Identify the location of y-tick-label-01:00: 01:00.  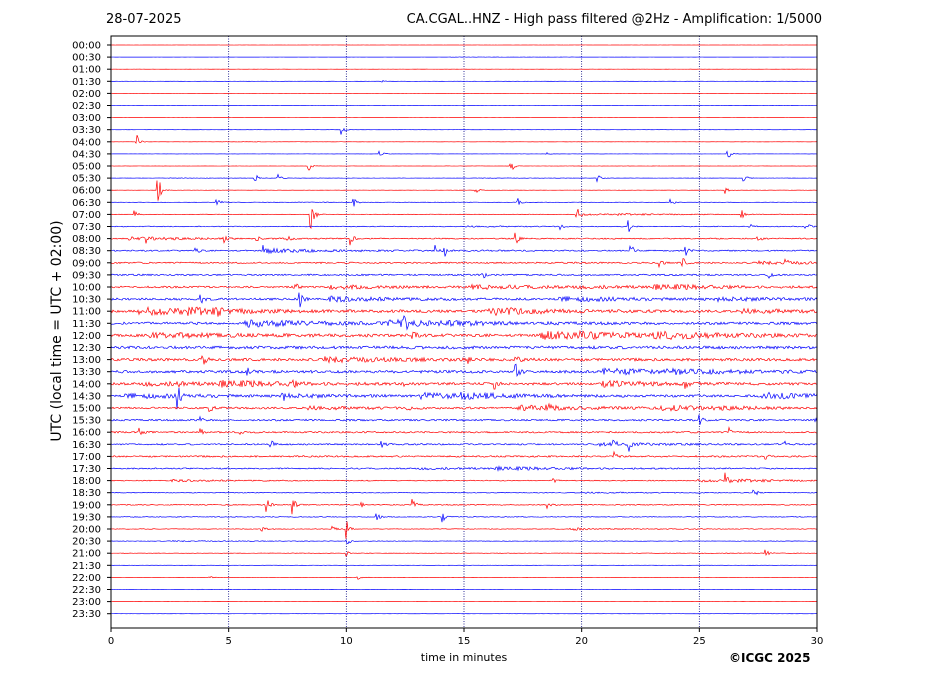
(86, 70).